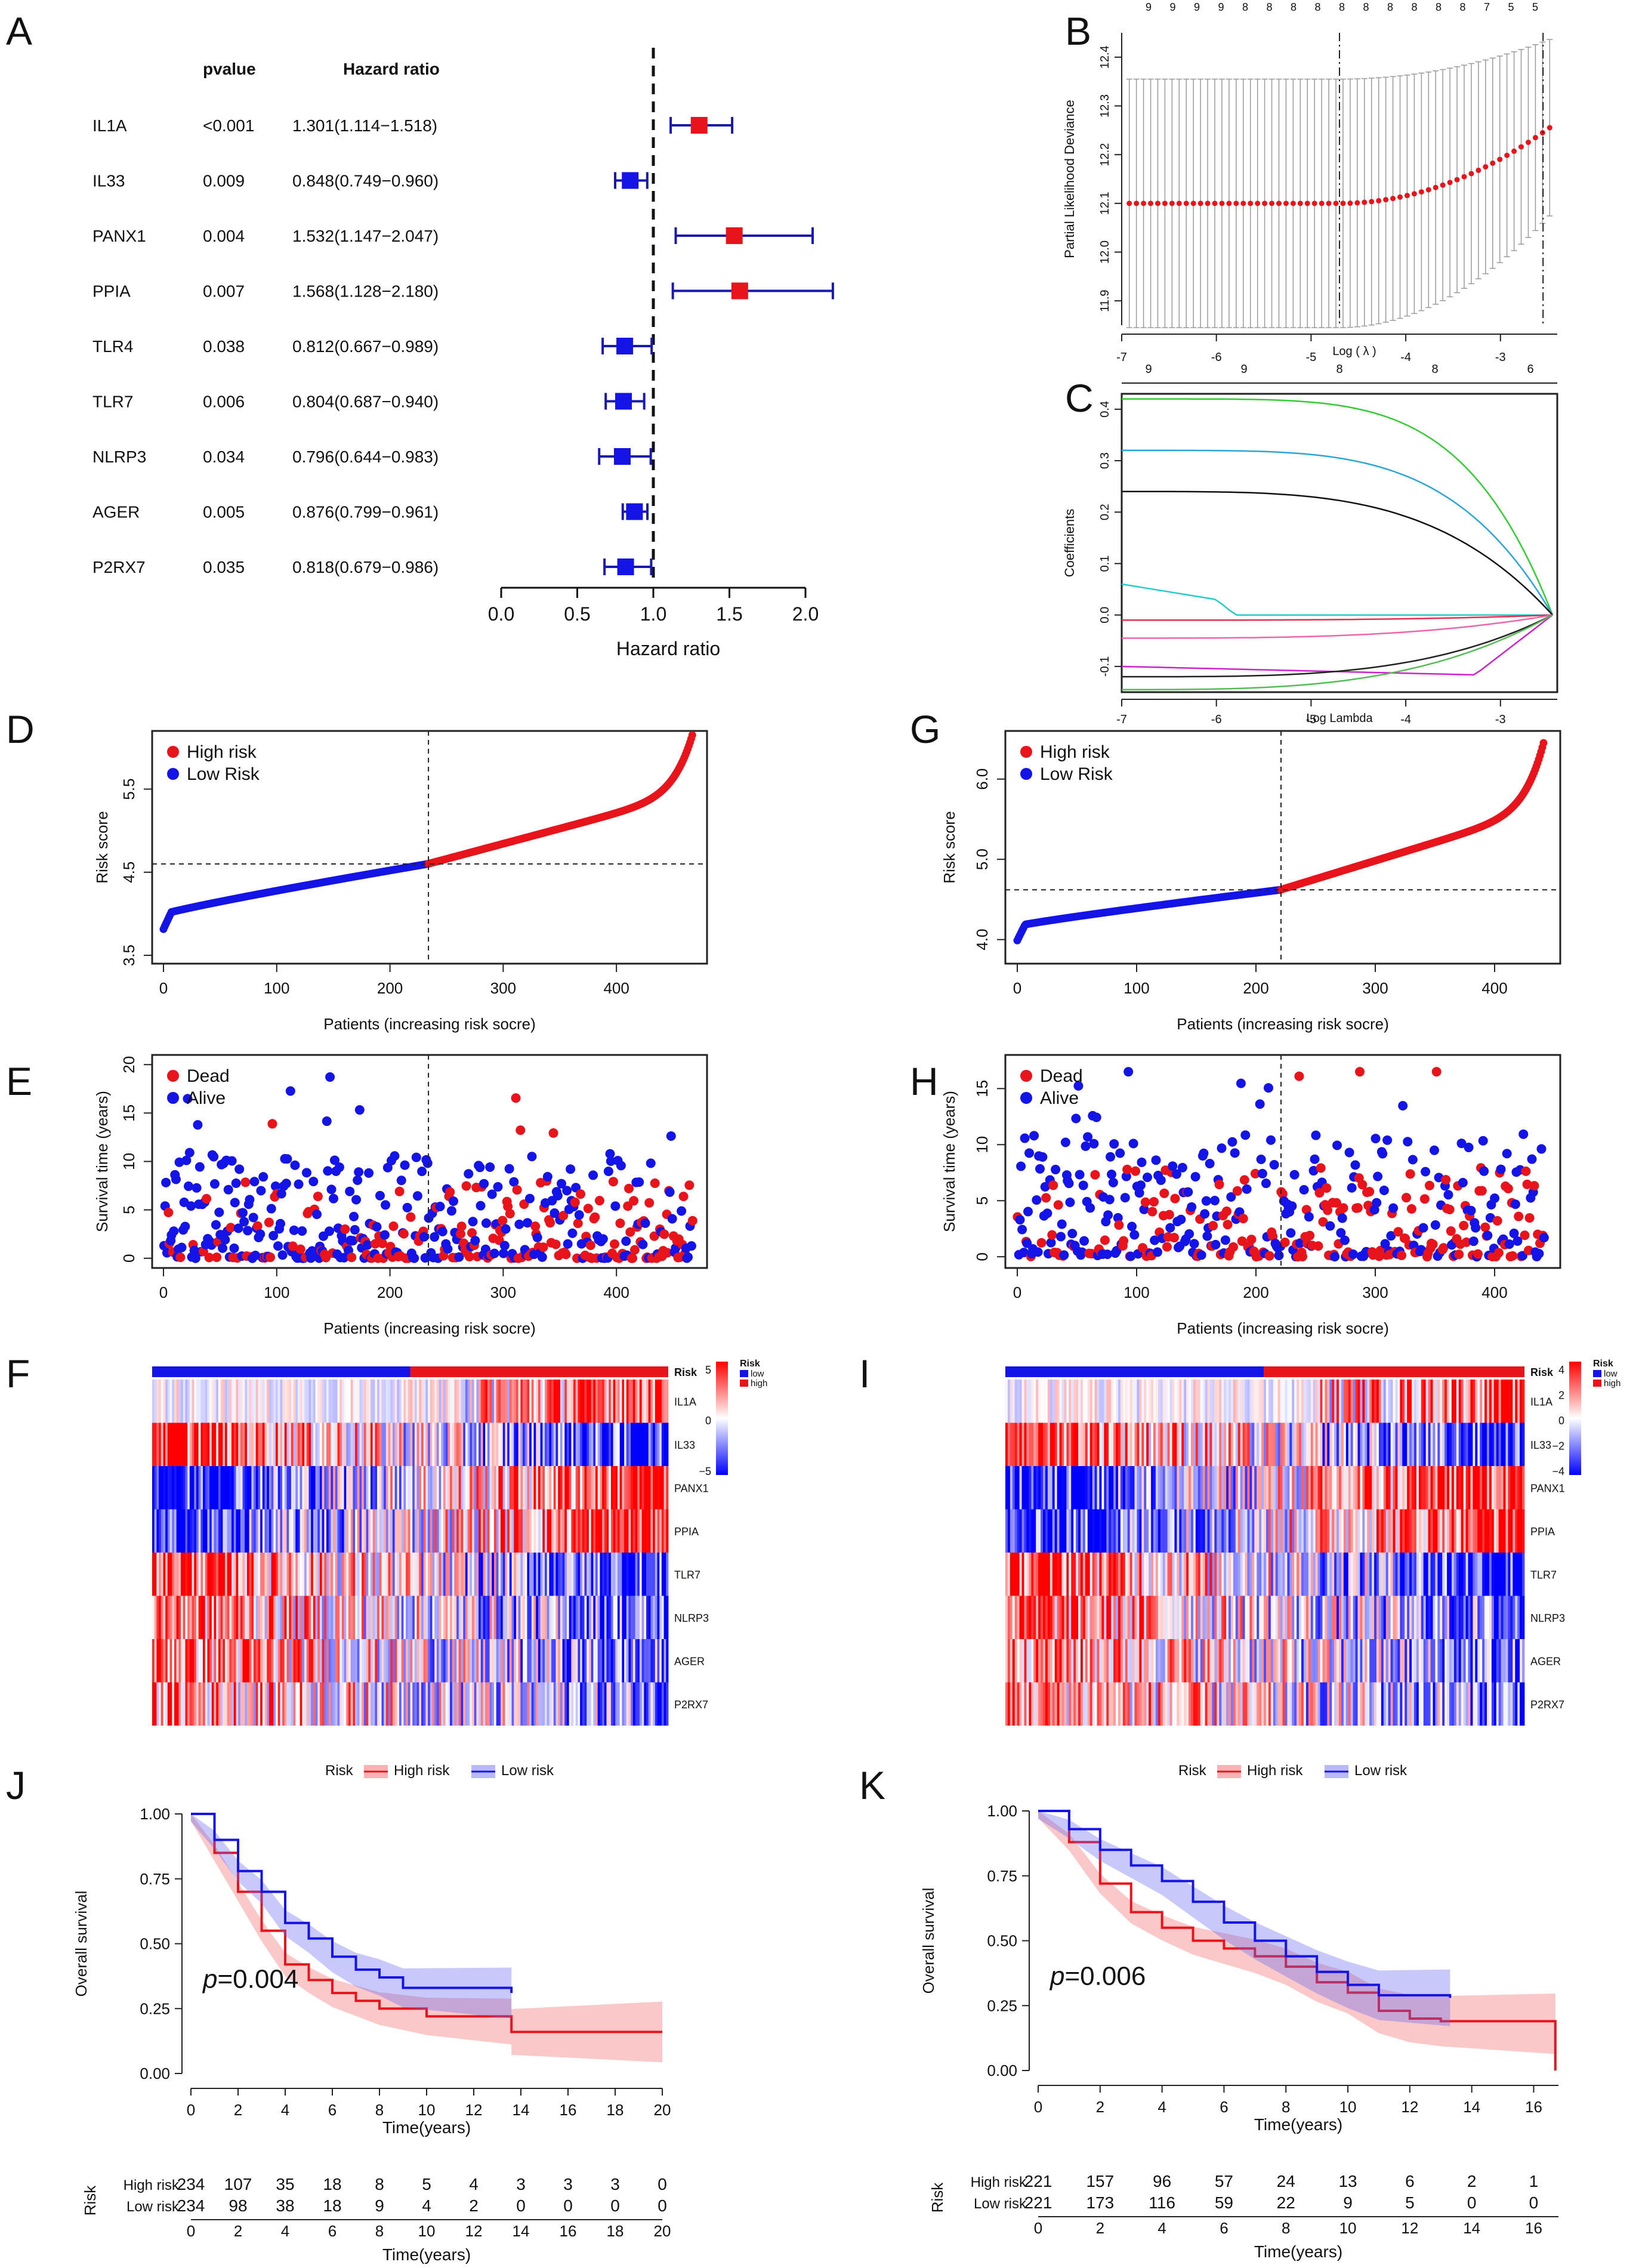  I want to click on forest-x-tick-label: 0.0, so click(501, 614).